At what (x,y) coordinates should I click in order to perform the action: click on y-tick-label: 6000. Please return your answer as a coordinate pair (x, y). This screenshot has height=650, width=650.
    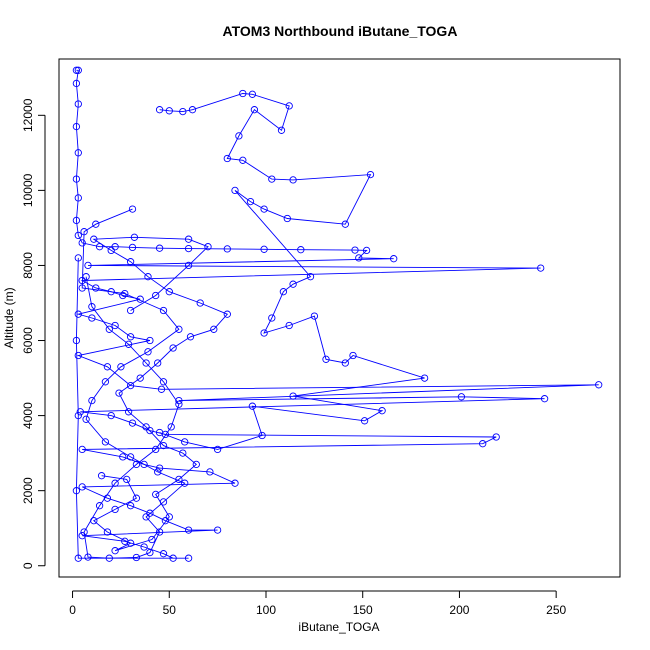
    Looking at the image, I should click on (28, 340).